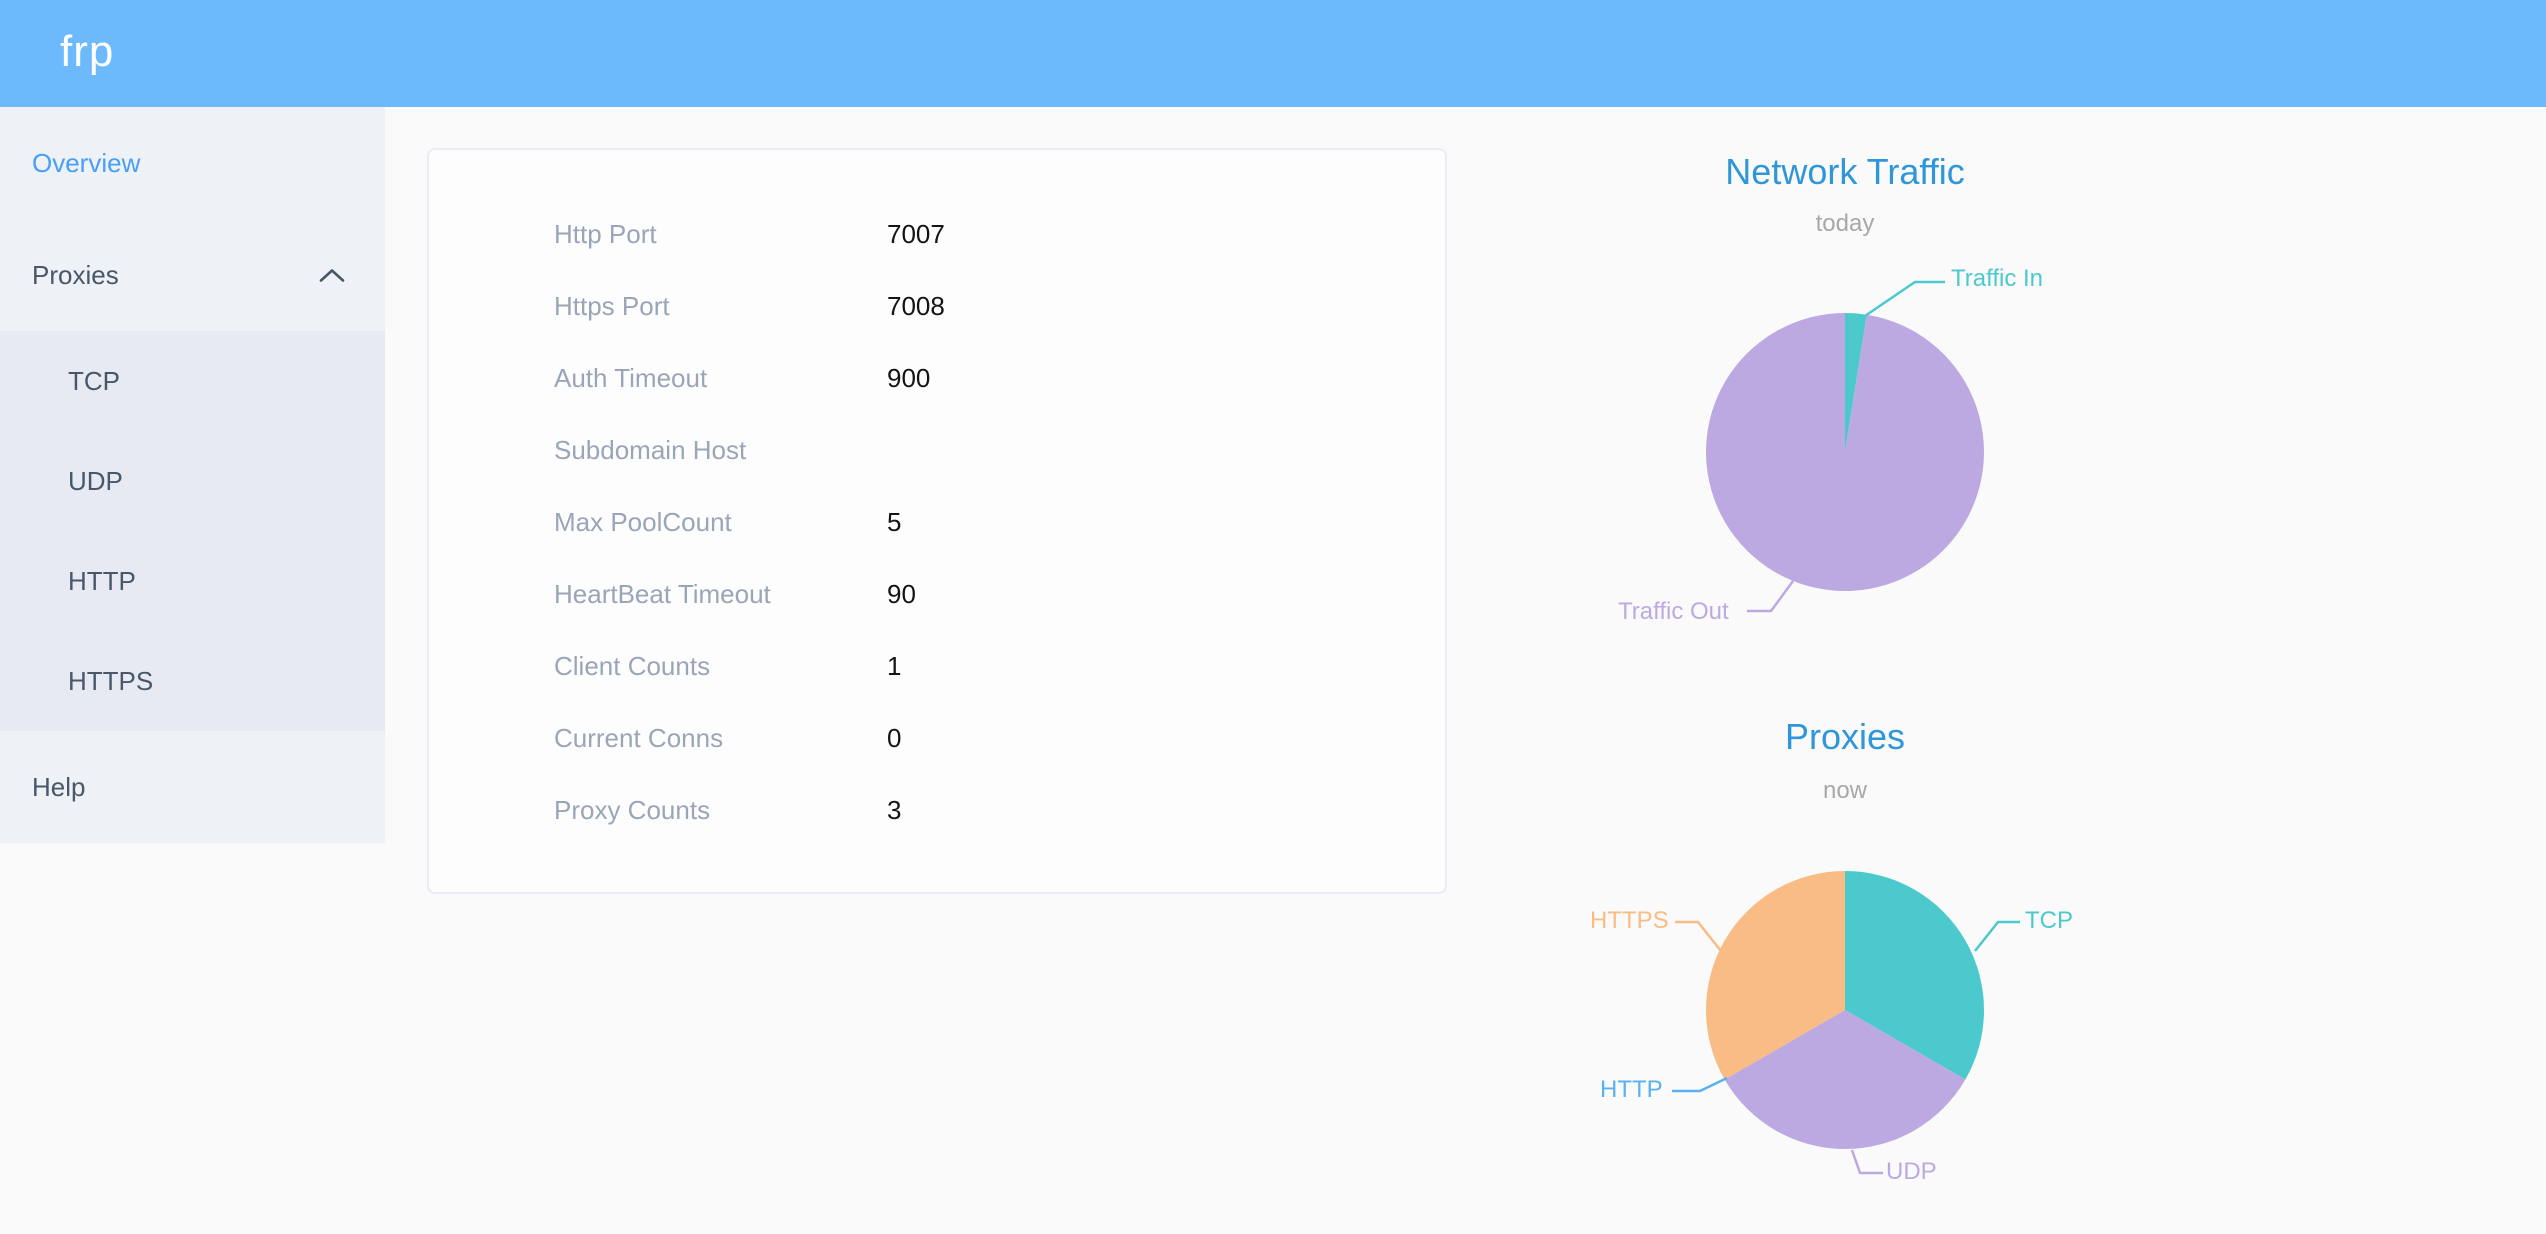 The height and width of the screenshot is (1234, 2546). I want to click on http-slice-label: HTTP, so click(1631, 1089).